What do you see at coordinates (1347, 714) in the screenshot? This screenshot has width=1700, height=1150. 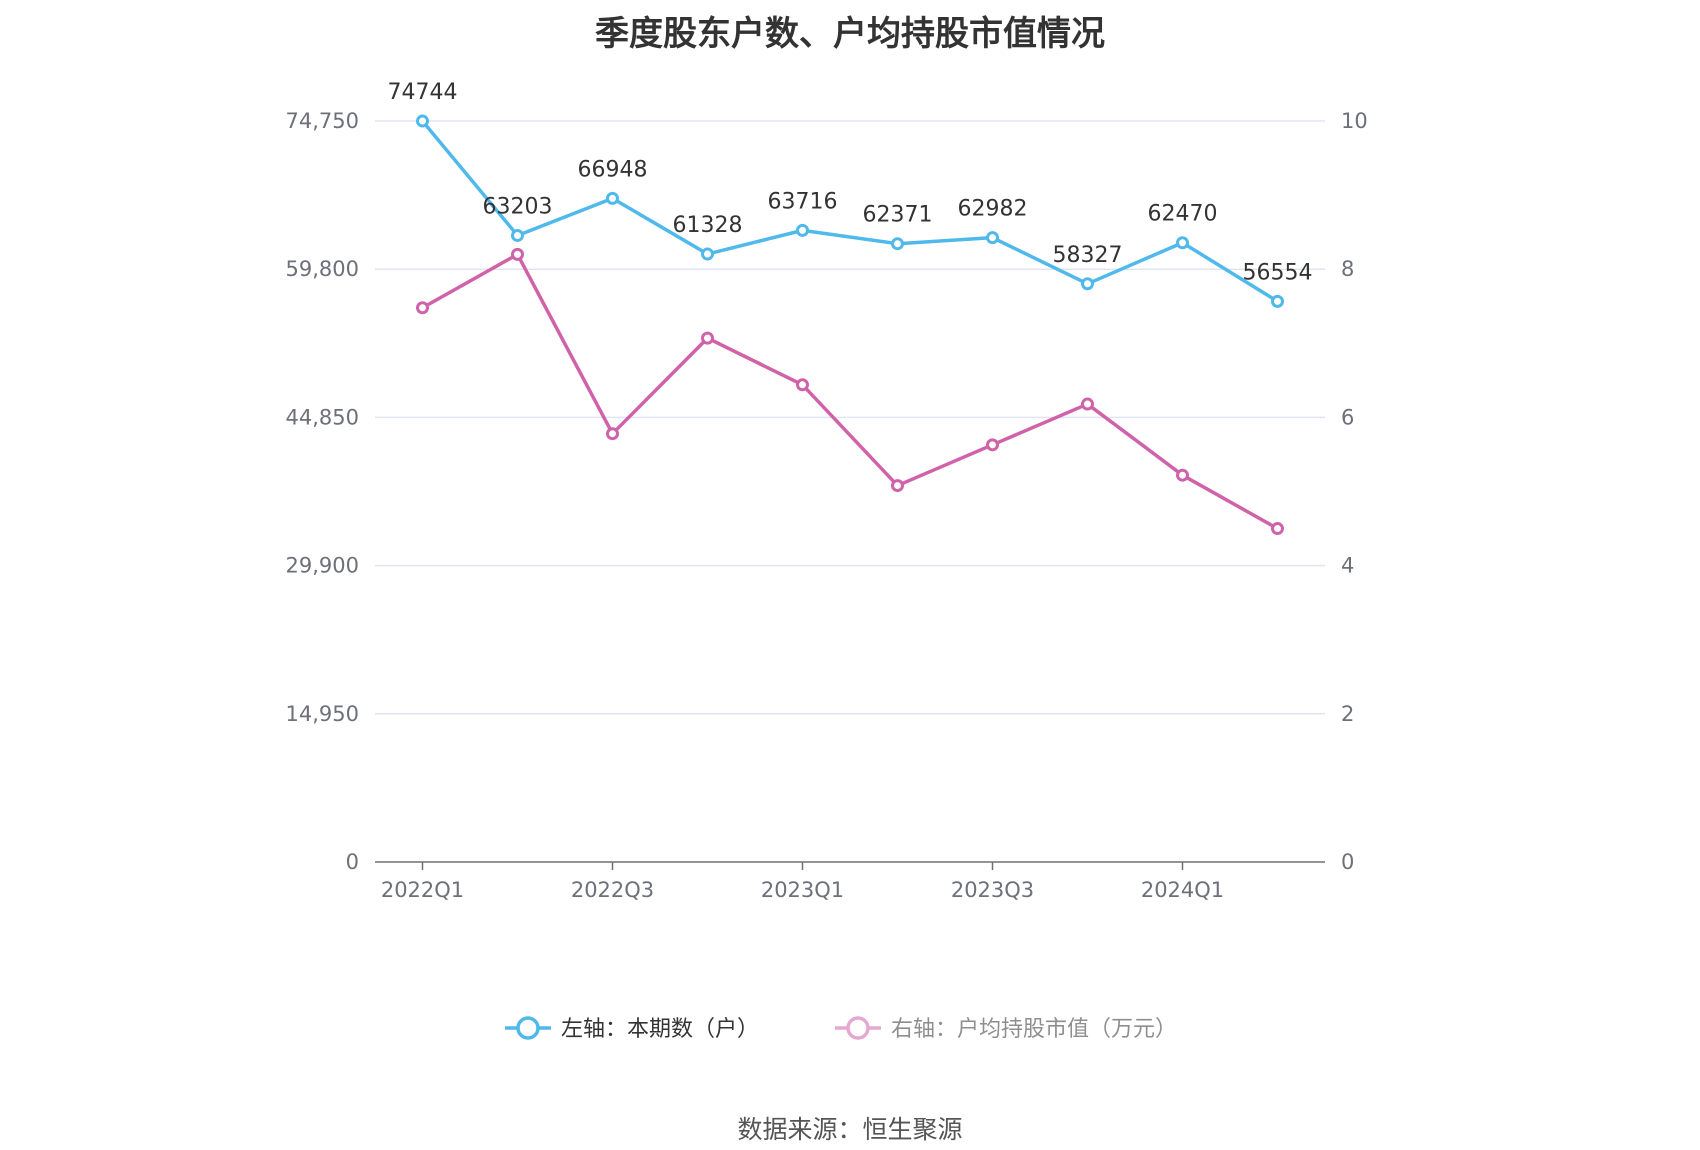 I see `y-right-tick-label: 2` at bounding box center [1347, 714].